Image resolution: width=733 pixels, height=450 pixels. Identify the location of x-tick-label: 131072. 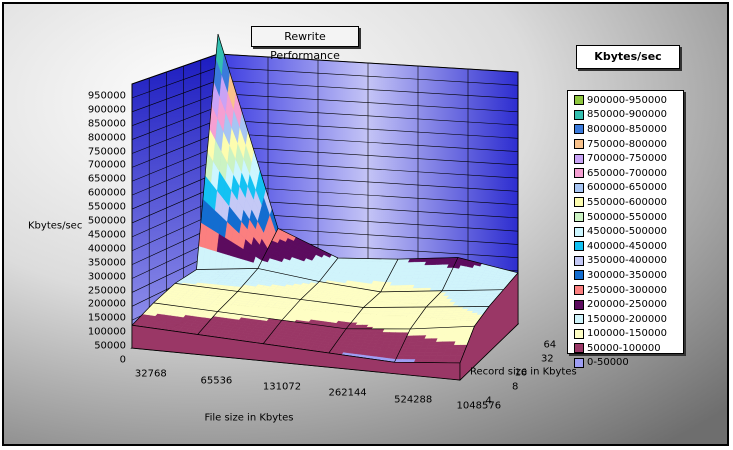
(282, 387).